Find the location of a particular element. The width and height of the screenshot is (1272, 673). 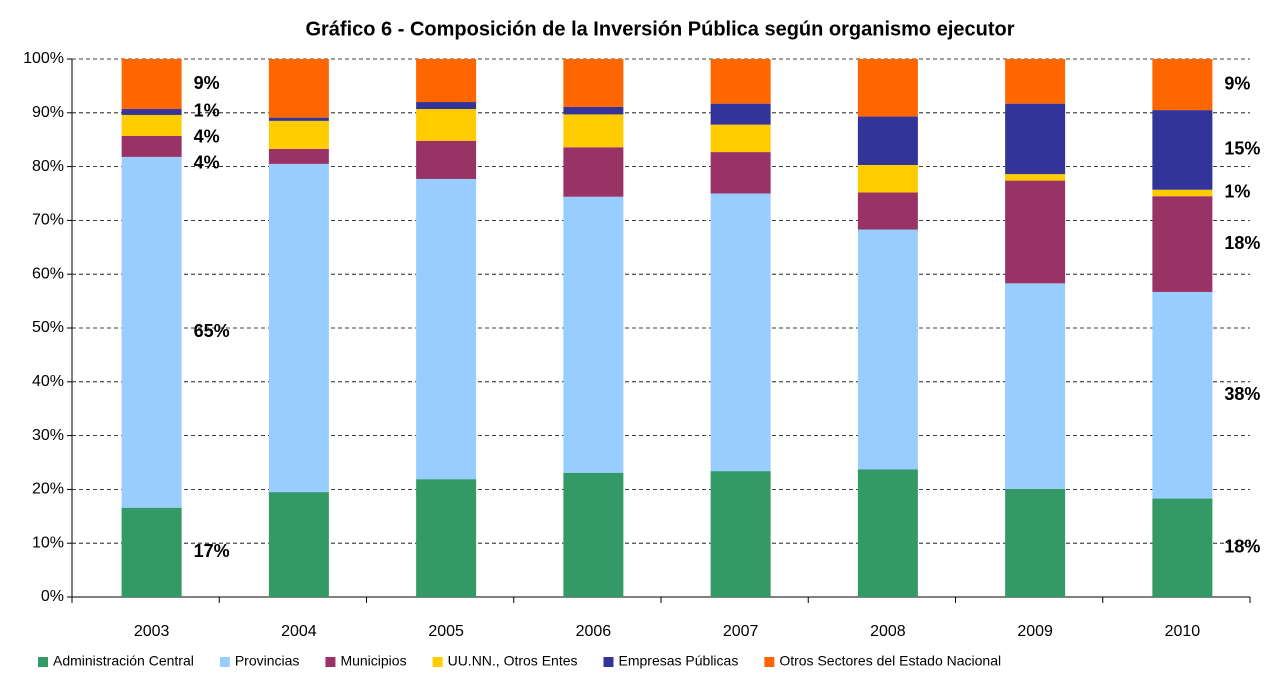

y-tick-label: 90% is located at coordinates (48, 112).